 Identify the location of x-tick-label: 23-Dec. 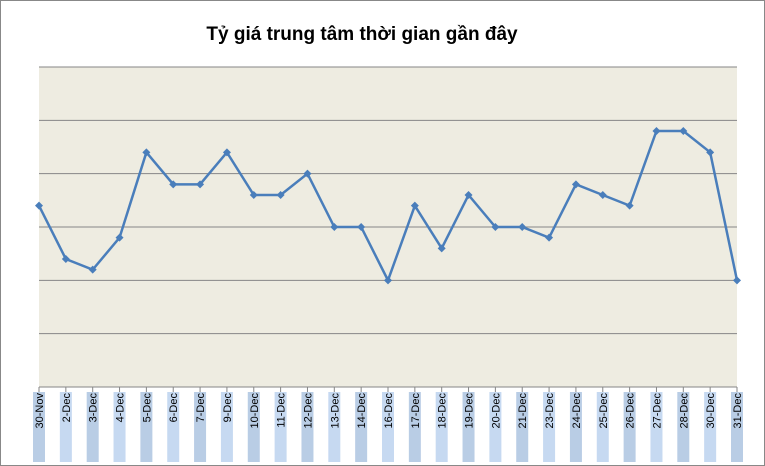
(550, 411).